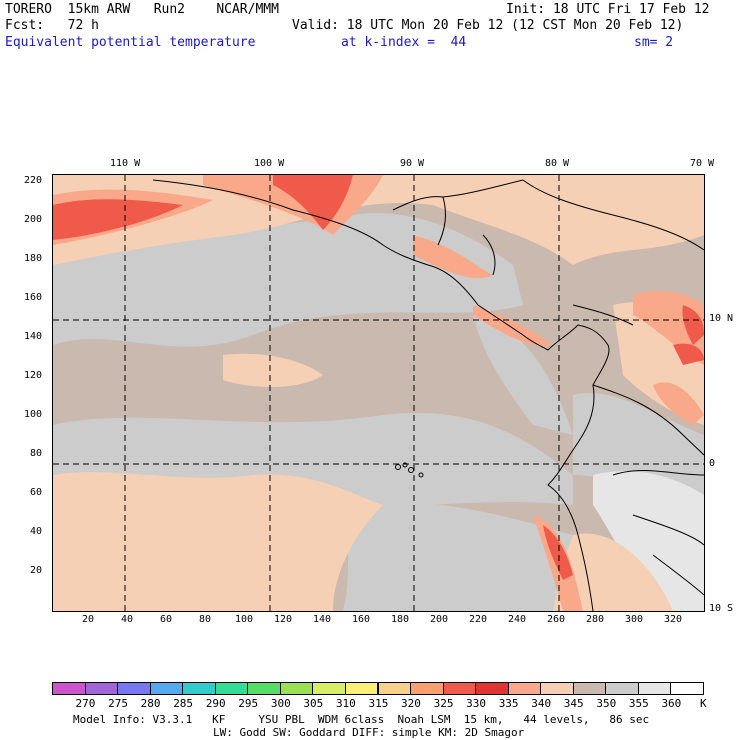  Describe the element at coordinates (118, 703) in the screenshot. I see `colorbar-label: 275` at that location.